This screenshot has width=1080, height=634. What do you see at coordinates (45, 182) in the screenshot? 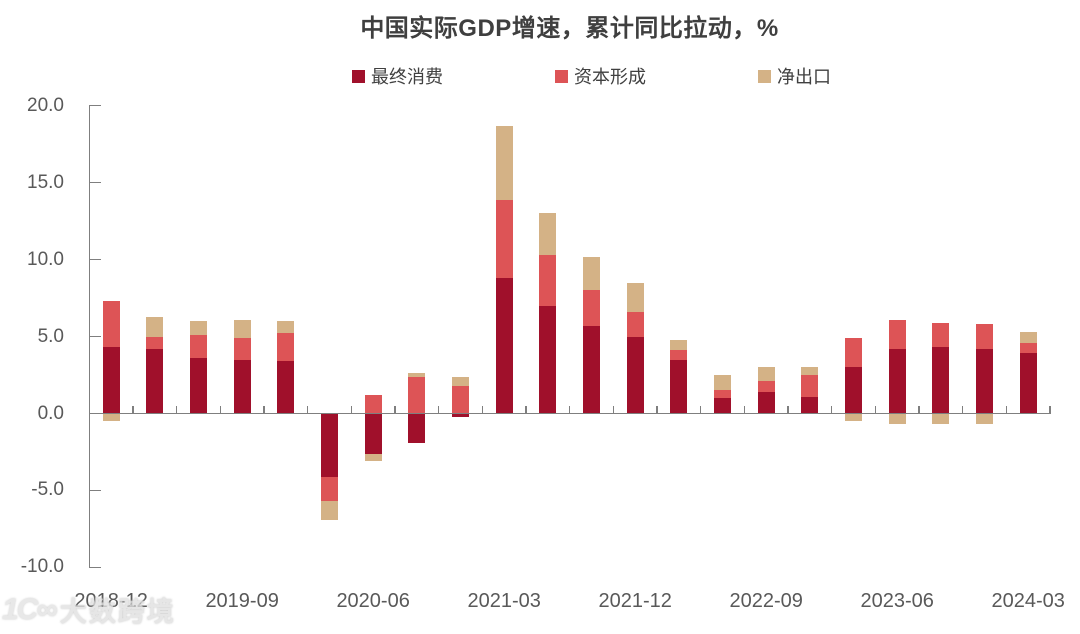
I see `y-axis-label: 15.0` at bounding box center [45, 182].